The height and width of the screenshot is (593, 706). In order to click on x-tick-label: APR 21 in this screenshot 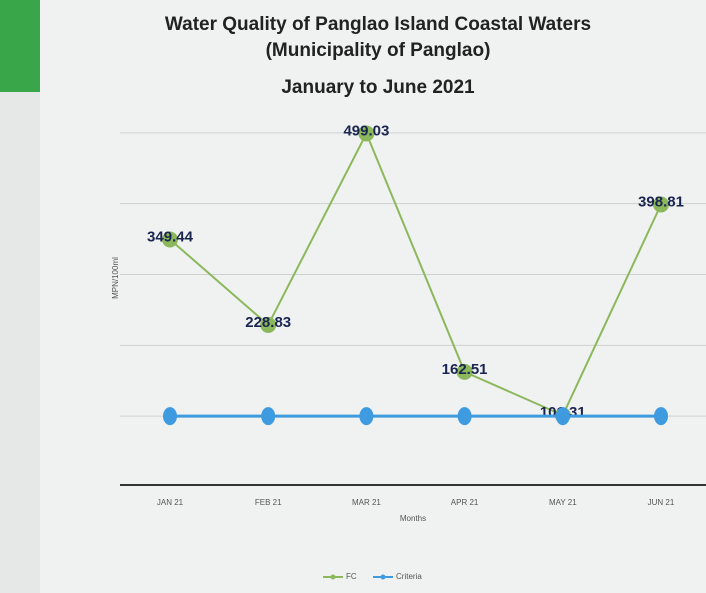, I will do `click(465, 502)`.